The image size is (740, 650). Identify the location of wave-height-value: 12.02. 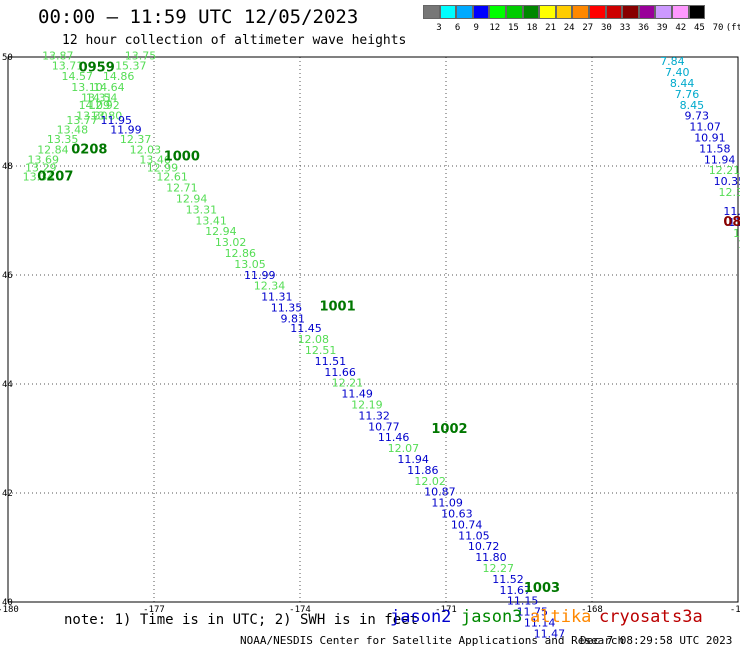
(430, 481).